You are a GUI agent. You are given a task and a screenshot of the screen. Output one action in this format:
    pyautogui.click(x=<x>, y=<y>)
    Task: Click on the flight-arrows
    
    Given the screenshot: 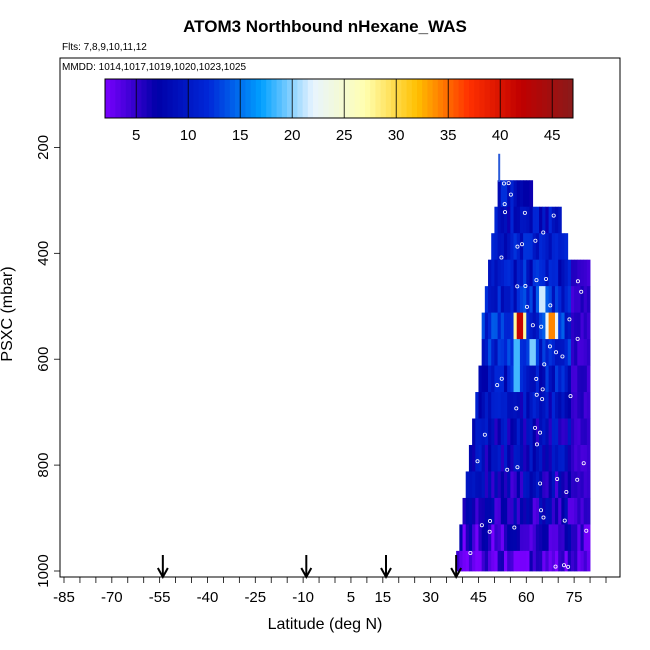 What is the action you would take?
    pyautogui.click(x=309, y=567)
    